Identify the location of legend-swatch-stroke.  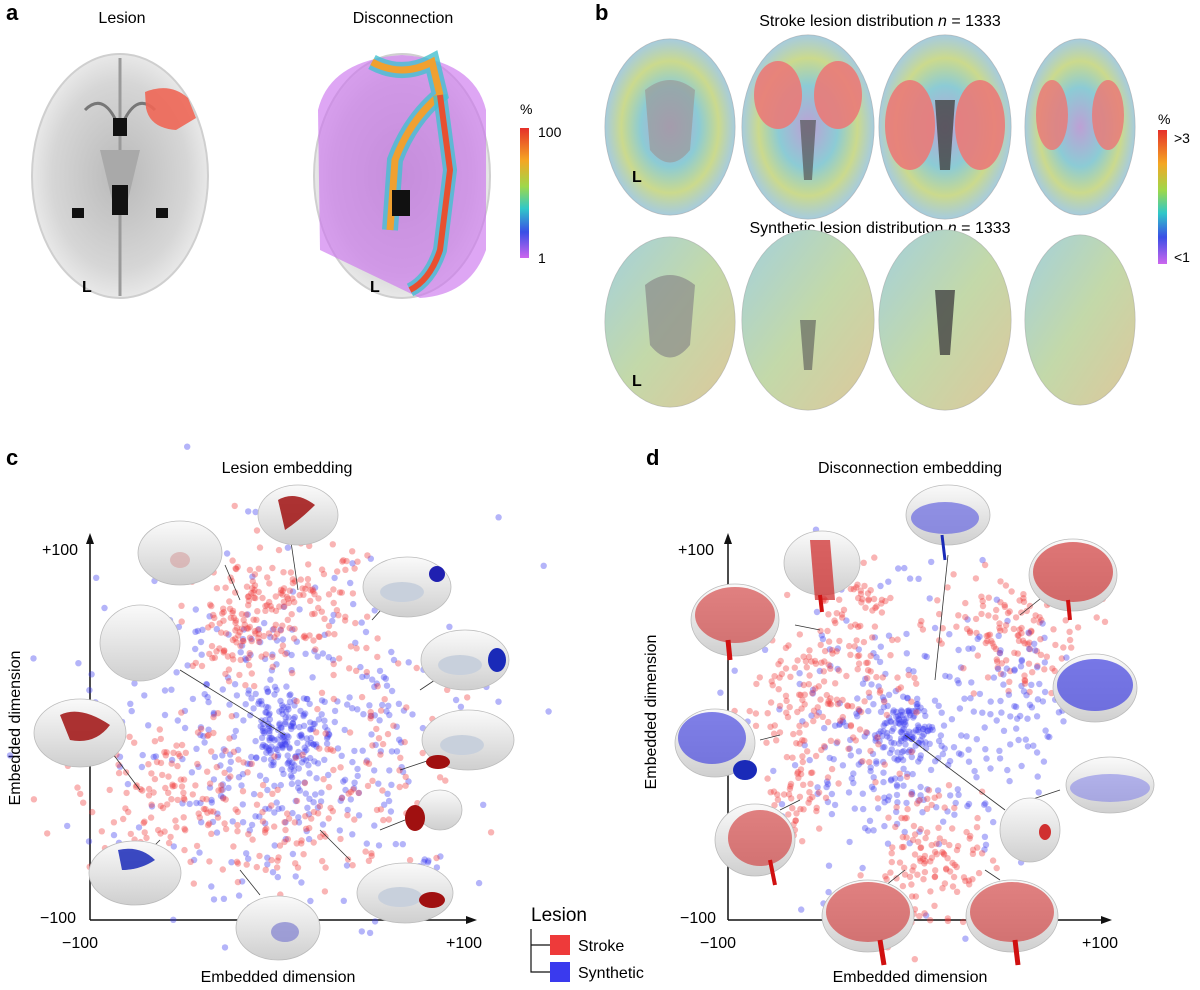
(560, 945).